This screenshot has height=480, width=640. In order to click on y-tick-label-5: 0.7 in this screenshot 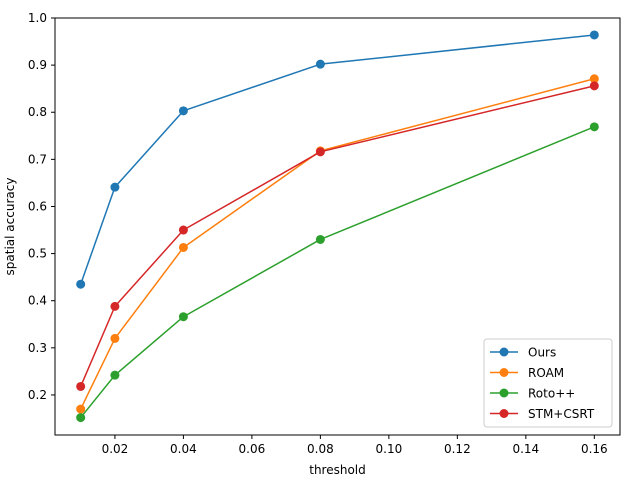, I will do `click(37, 159)`.